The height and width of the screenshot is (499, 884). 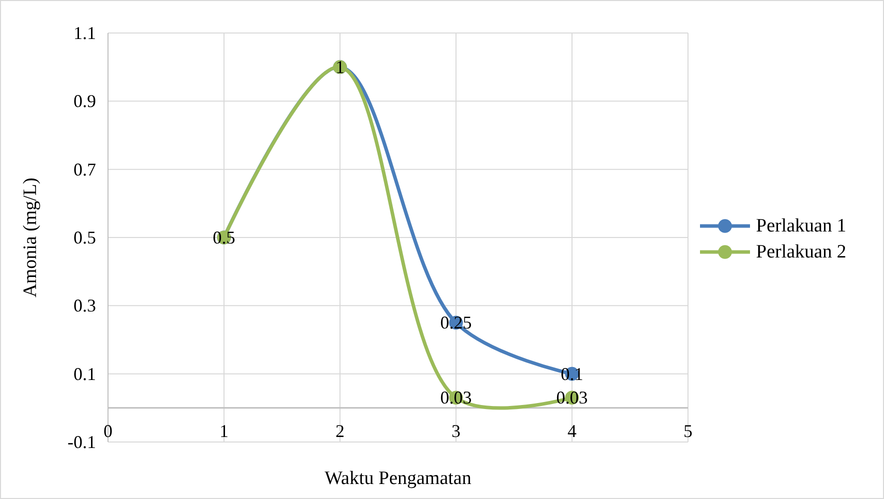 What do you see at coordinates (456, 398) in the screenshot?
I see `data-label: 0.03` at bounding box center [456, 398].